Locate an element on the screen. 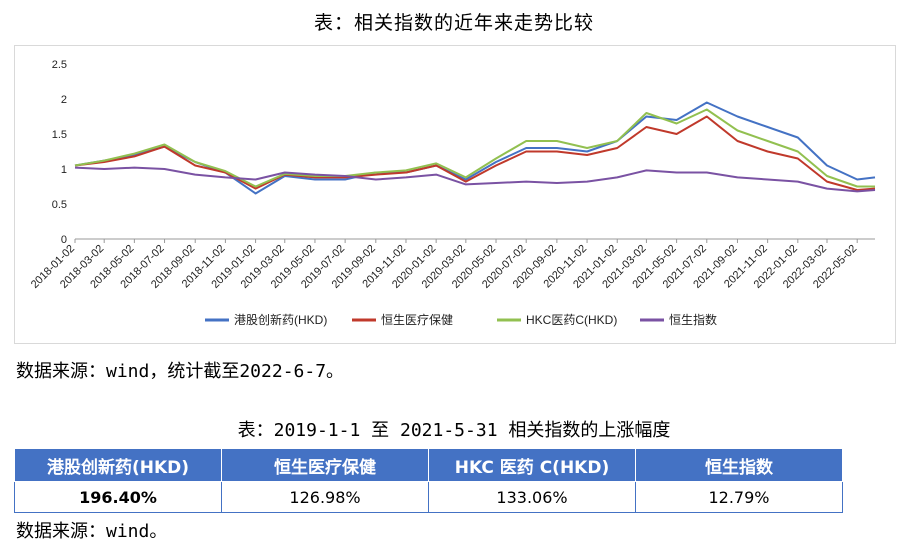  table-cell: 196.40% is located at coordinates (118, 497).